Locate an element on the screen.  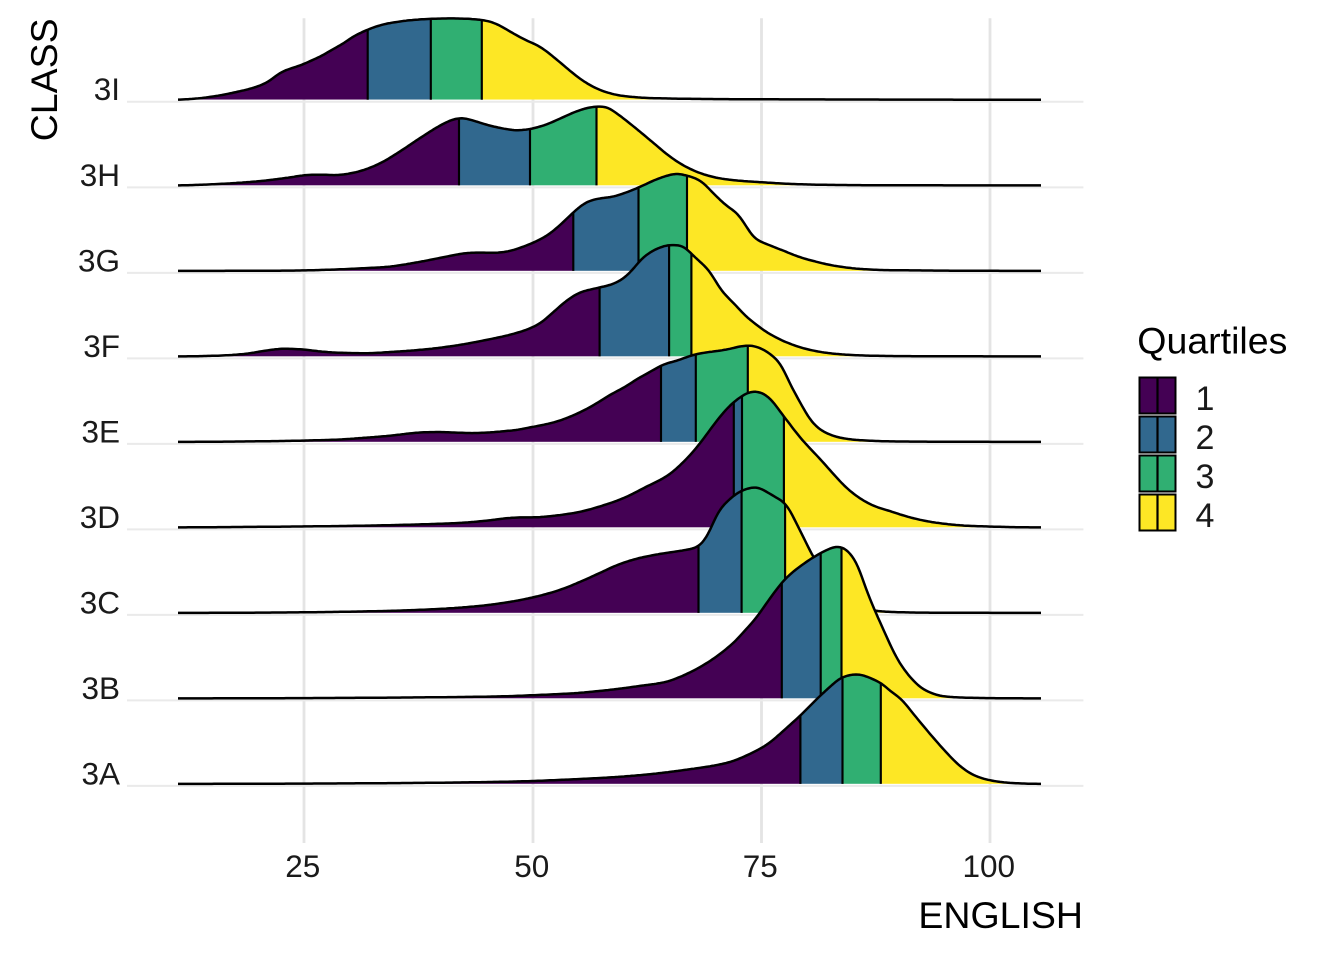
svg-text: 25 is located at coordinates (302, 866).